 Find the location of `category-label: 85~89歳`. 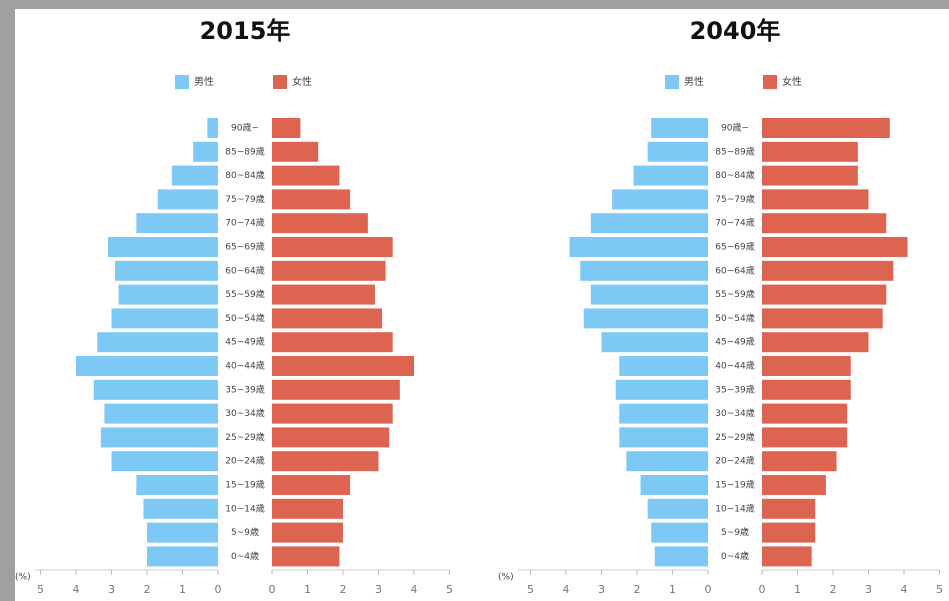

category-label: 85~89歳 is located at coordinates (734, 151).